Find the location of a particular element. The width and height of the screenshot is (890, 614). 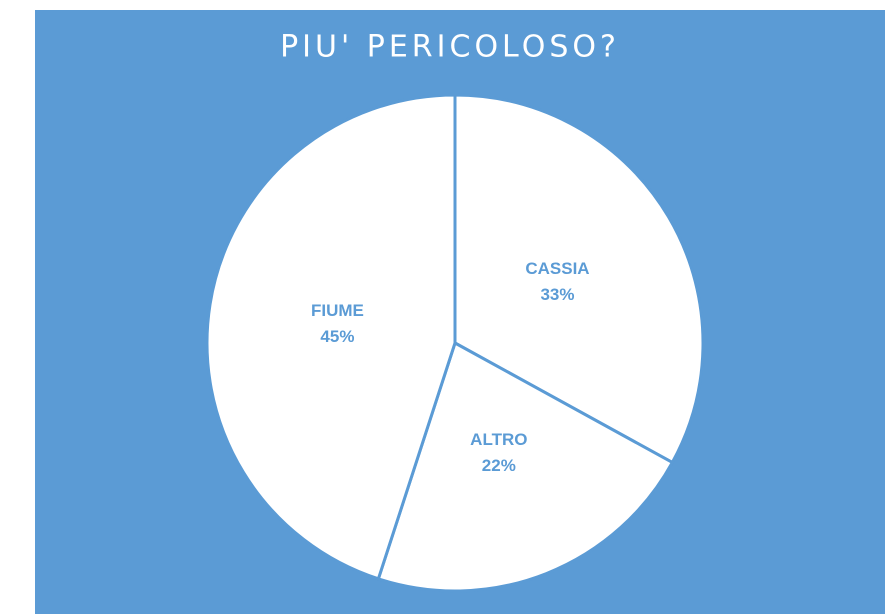

slice-value-label: 33% is located at coordinates (557, 294).